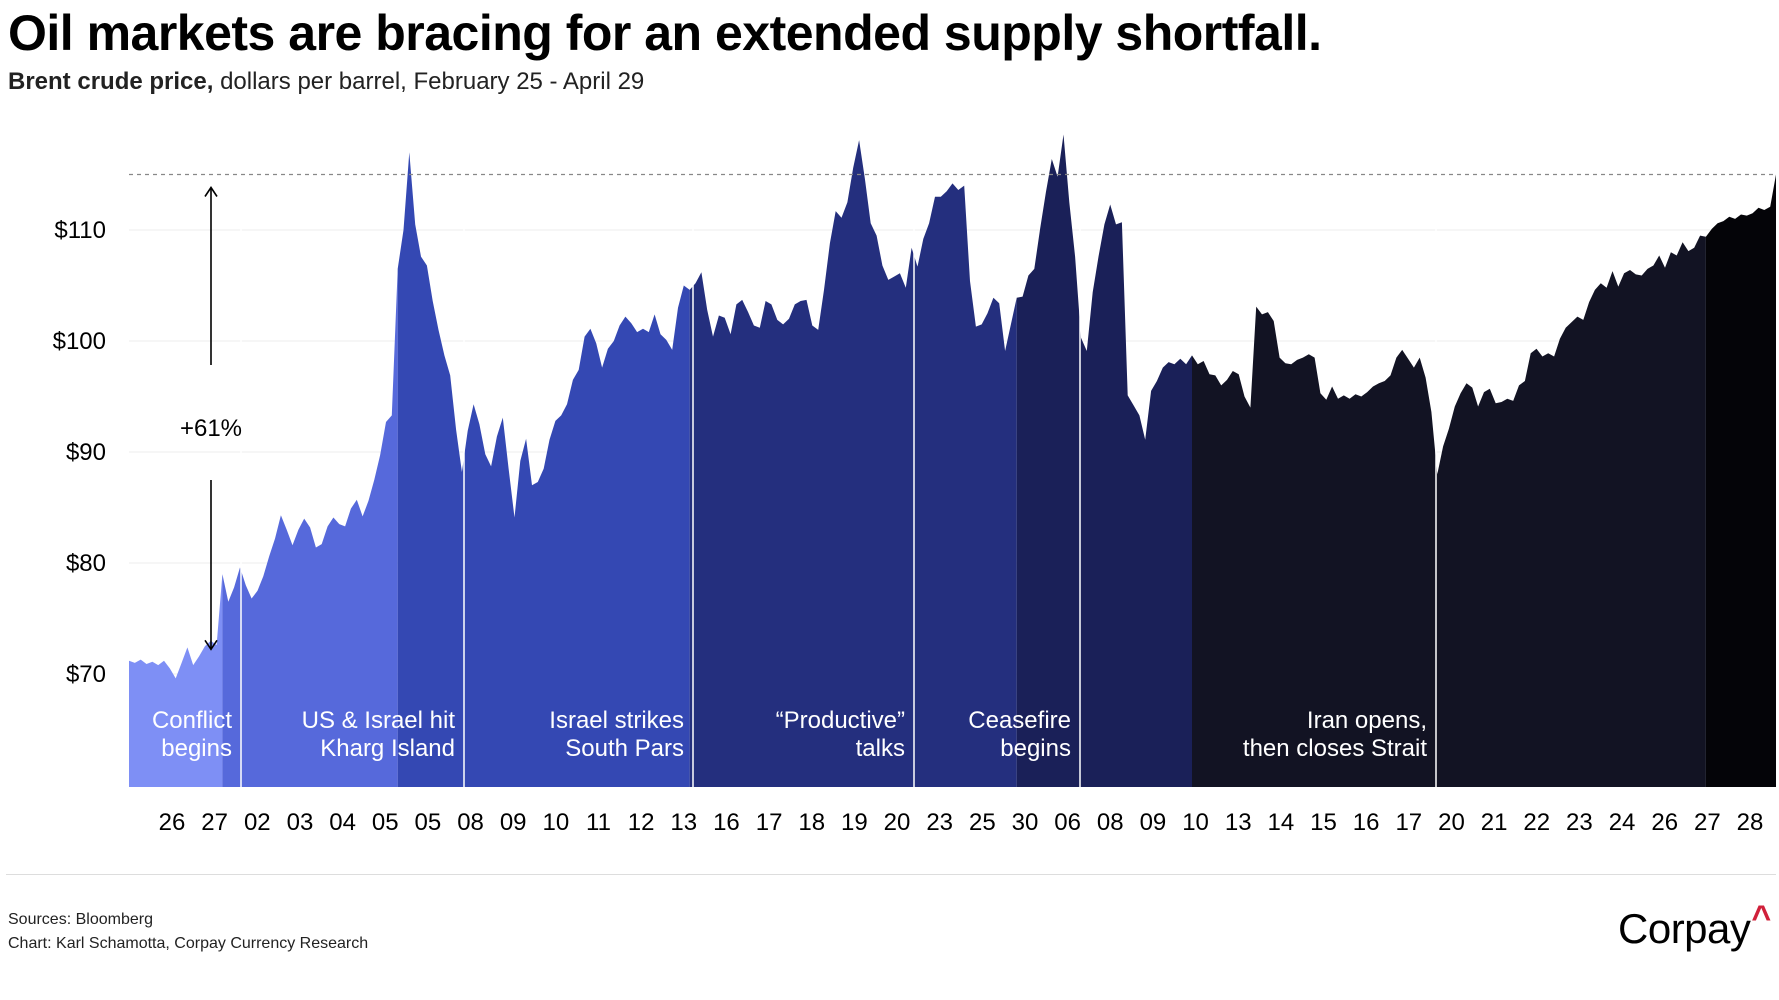 This screenshot has height=1000, width=1779. Describe the element at coordinates (257, 822) in the screenshot. I see `x-tick-label: 02` at that location.